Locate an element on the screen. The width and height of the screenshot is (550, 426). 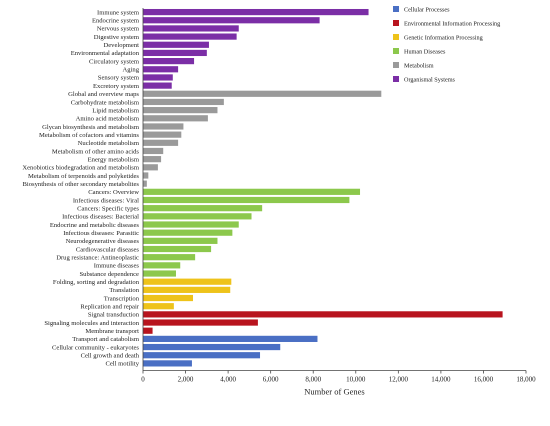
category-label: Folding, sorting and degradation is located at coordinates (96, 282).